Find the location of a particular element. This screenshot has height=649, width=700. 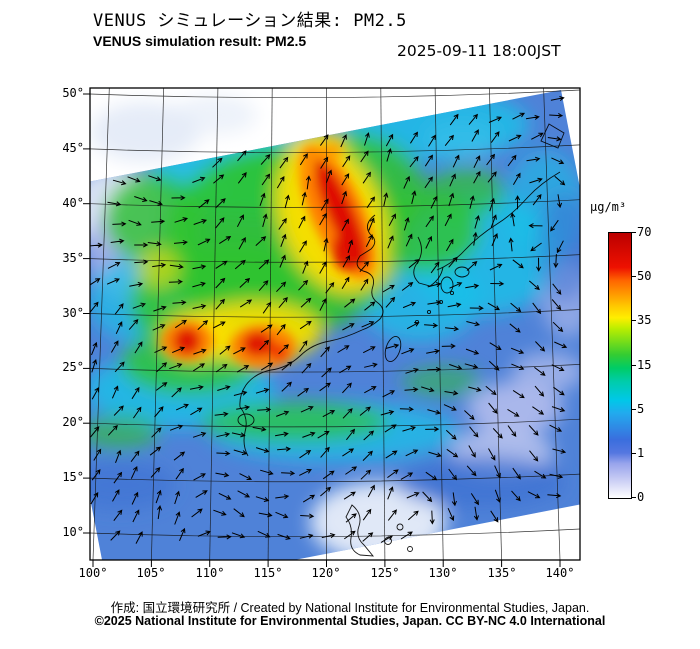

lat-tick-label: 15° is located at coordinates (73, 477).